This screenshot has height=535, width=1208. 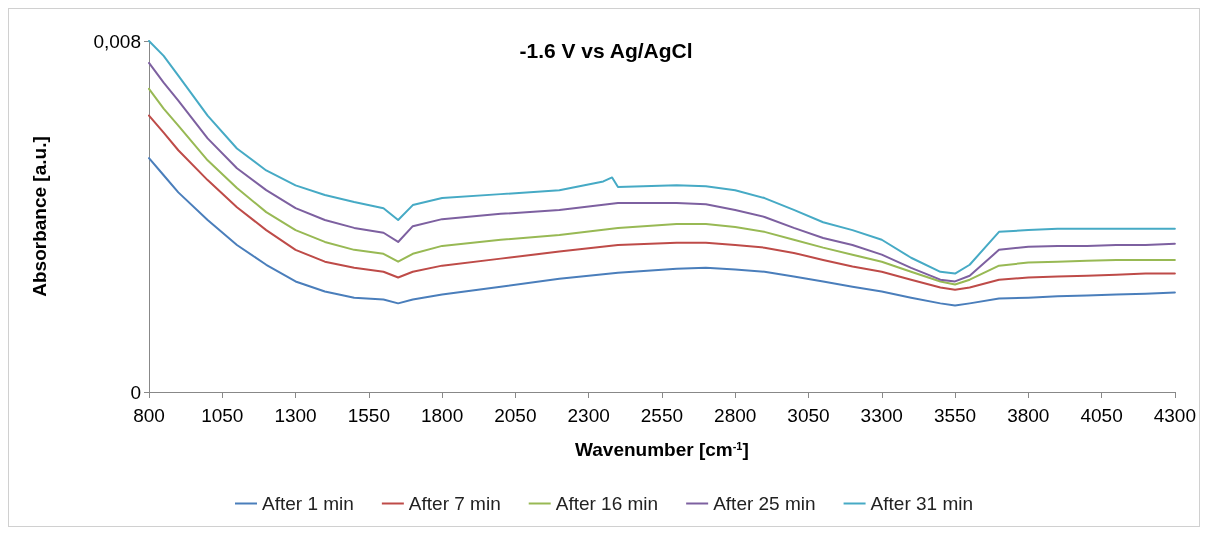 What do you see at coordinates (222, 415) in the screenshot?
I see `x-tick-label: 1050` at bounding box center [222, 415].